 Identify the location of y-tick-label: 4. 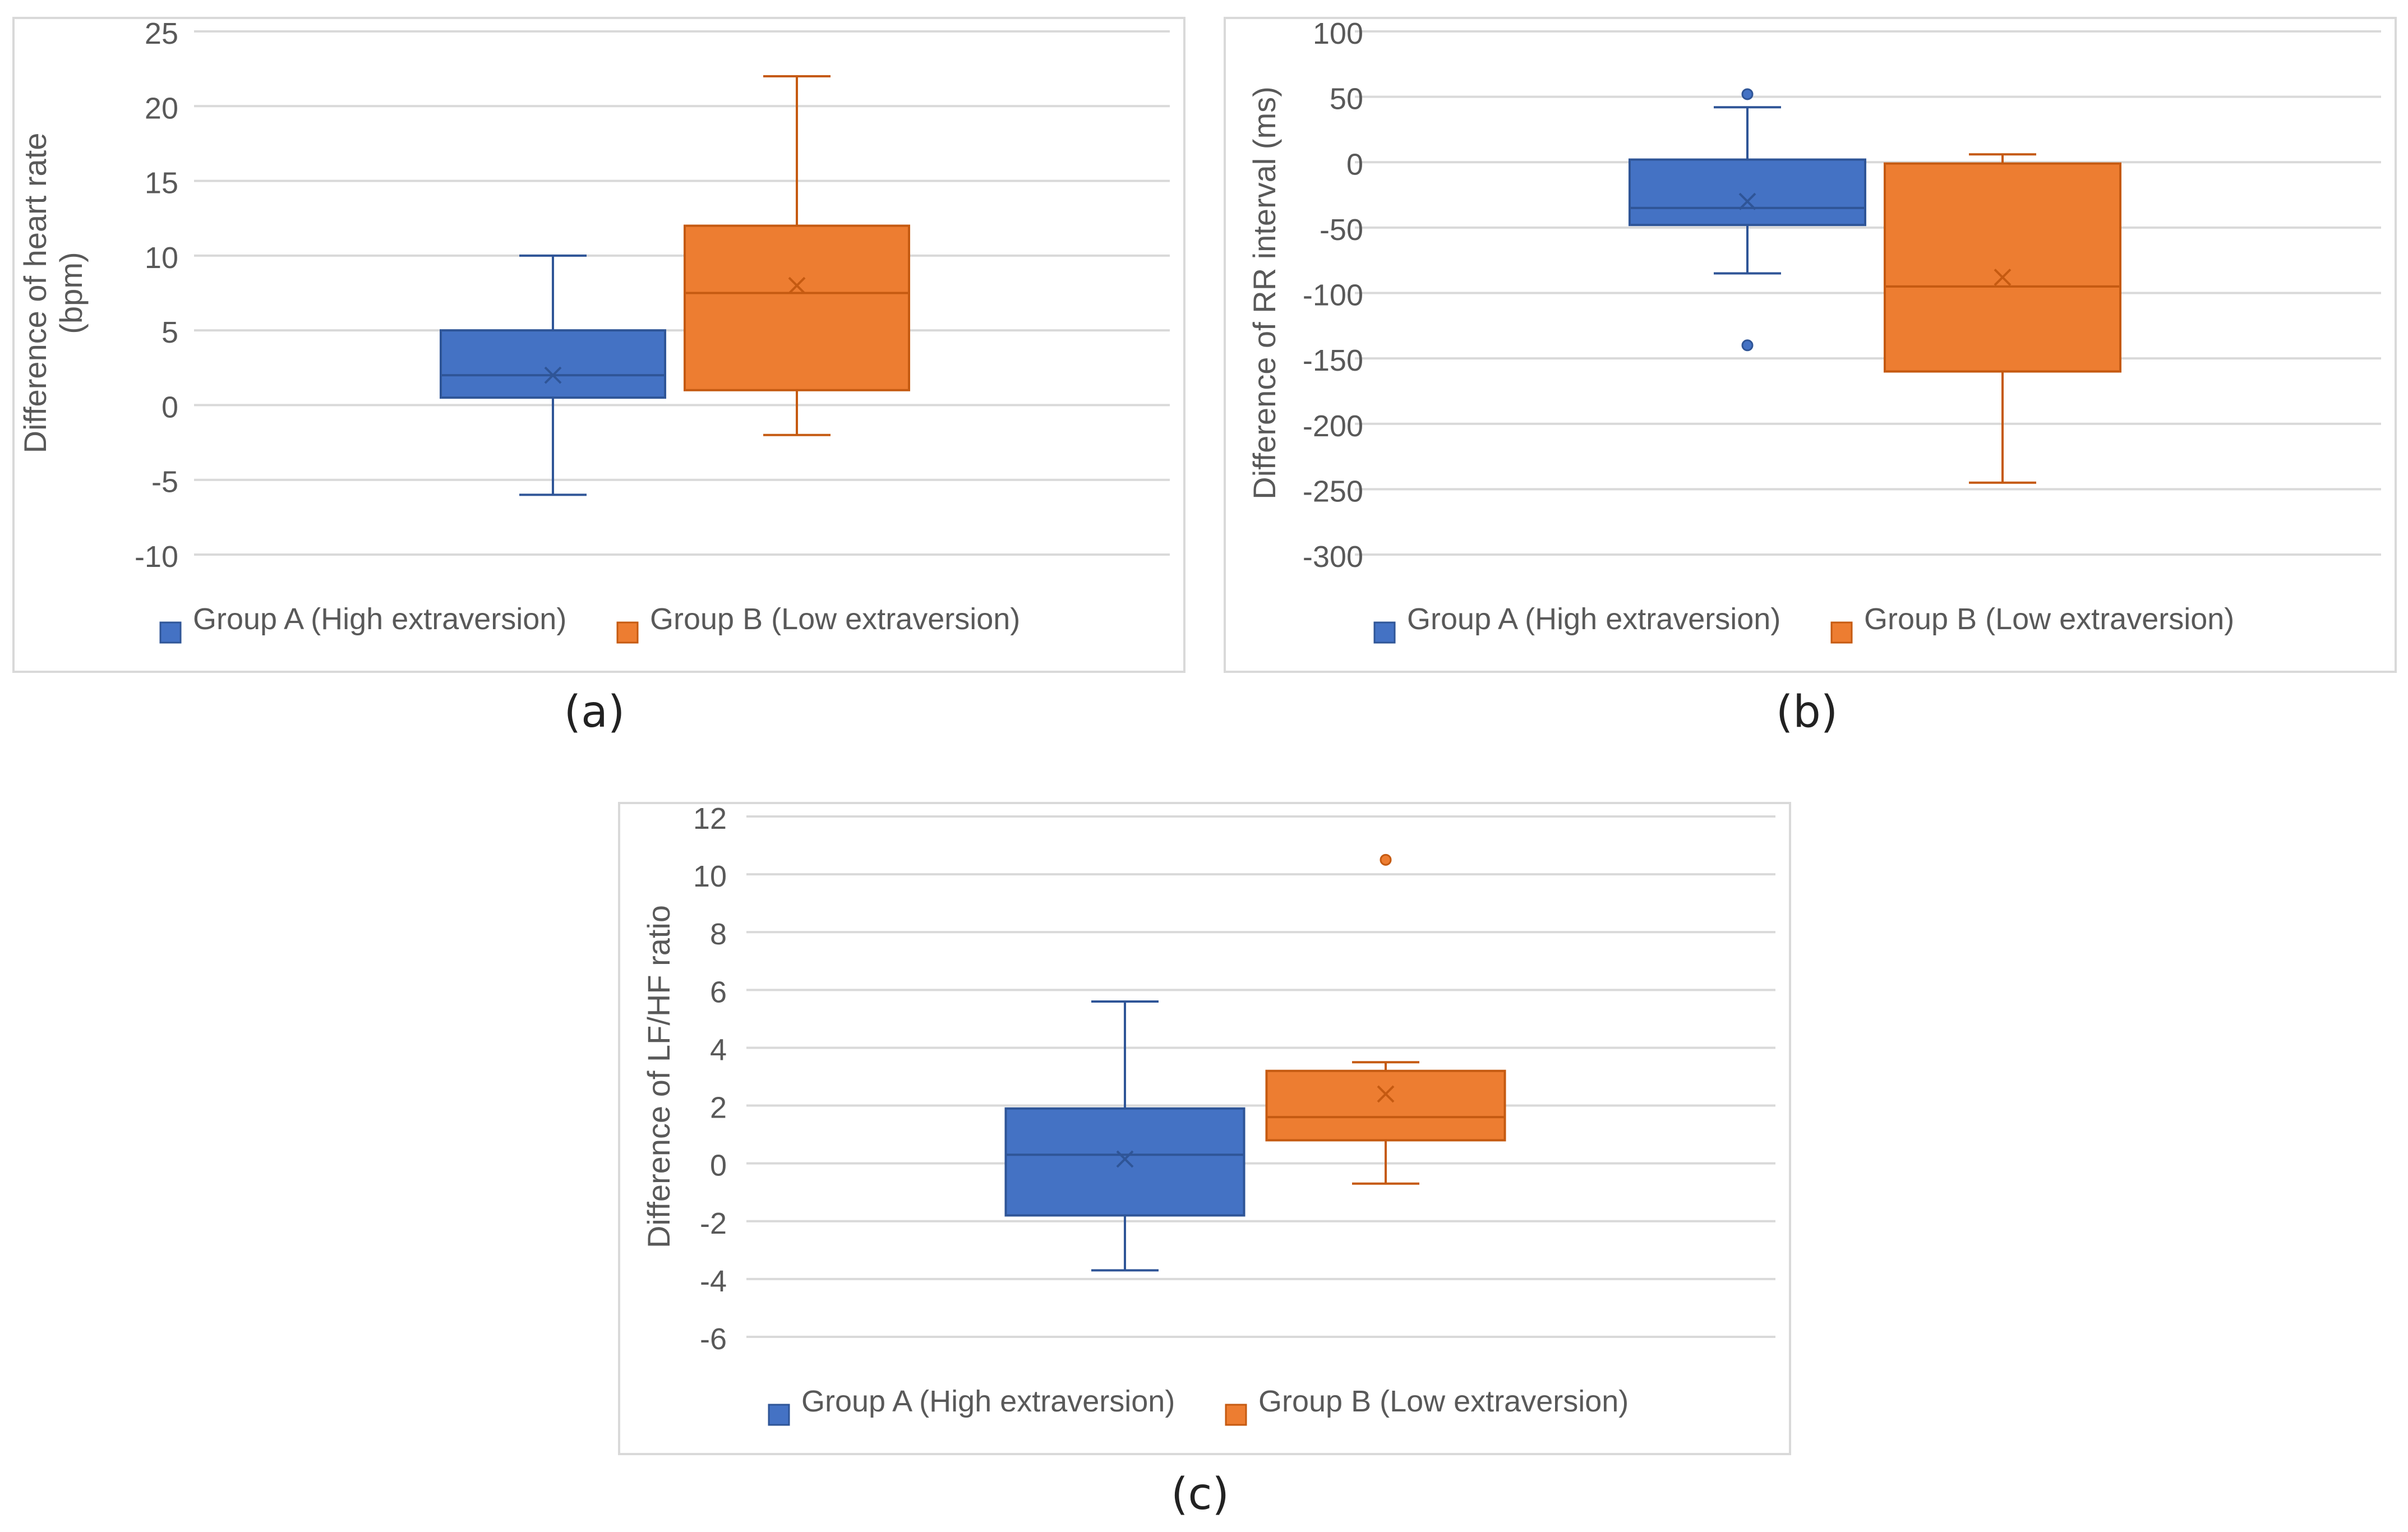
(718, 1050).